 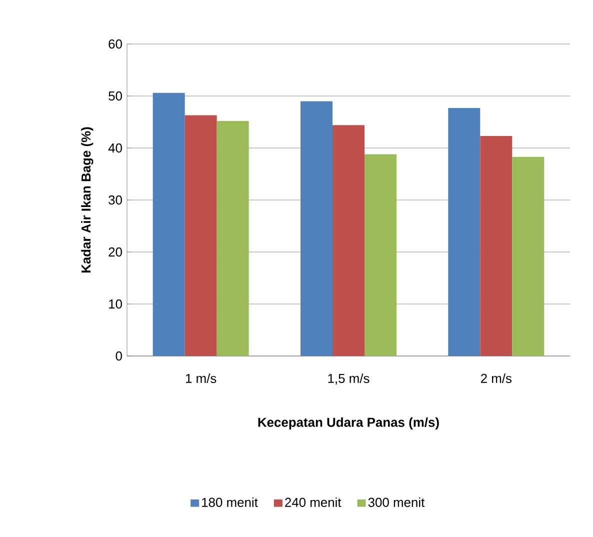 What do you see at coordinates (115, 200) in the screenshot?
I see `y-tick-label: 30` at bounding box center [115, 200].